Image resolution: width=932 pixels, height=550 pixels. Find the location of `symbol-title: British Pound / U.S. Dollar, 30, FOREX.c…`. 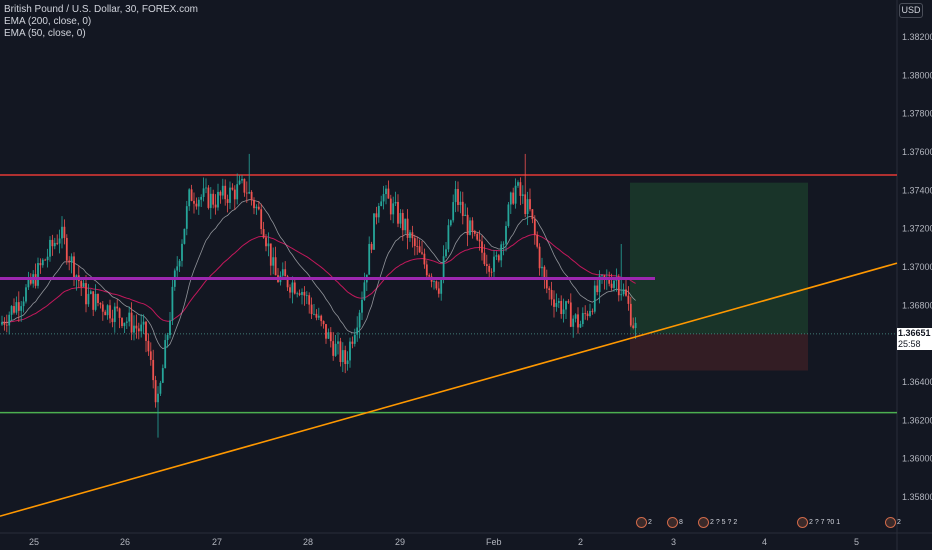

symbol-title: British Pound / U.S. Dollar, 30, FOREX.c… is located at coordinates (101, 9).